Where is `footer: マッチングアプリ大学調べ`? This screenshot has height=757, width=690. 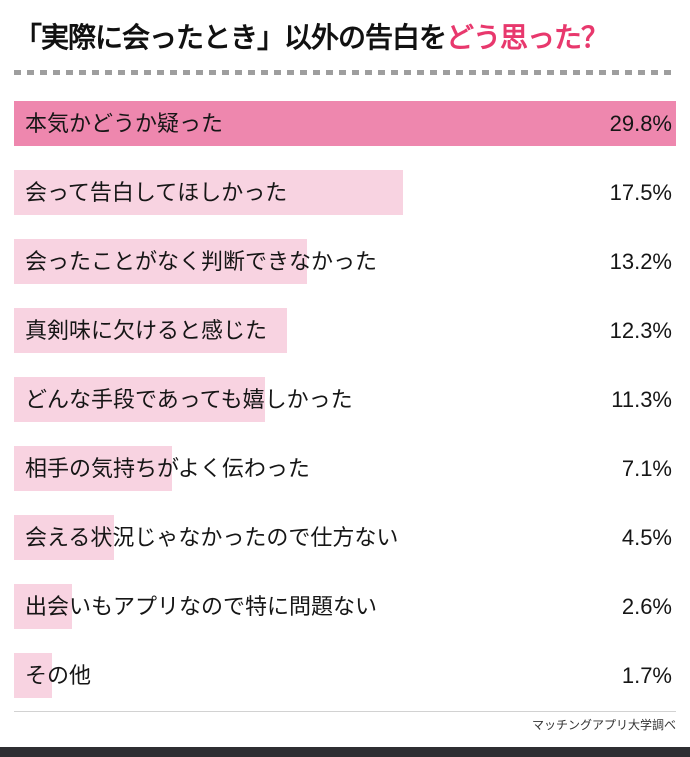 footer: マッチングアプリ大学調べ is located at coordinates (345, 722).